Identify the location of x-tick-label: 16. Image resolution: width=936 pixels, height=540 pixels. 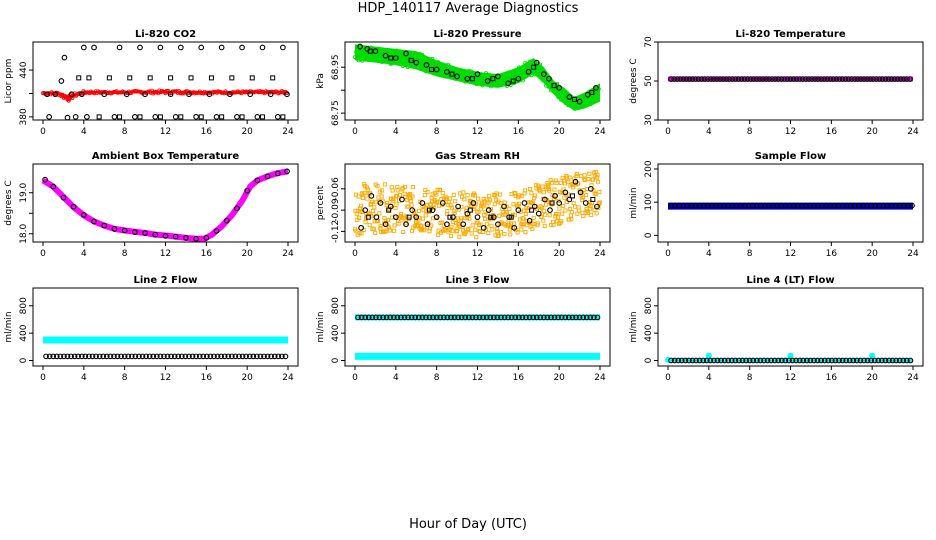
(207, 254).